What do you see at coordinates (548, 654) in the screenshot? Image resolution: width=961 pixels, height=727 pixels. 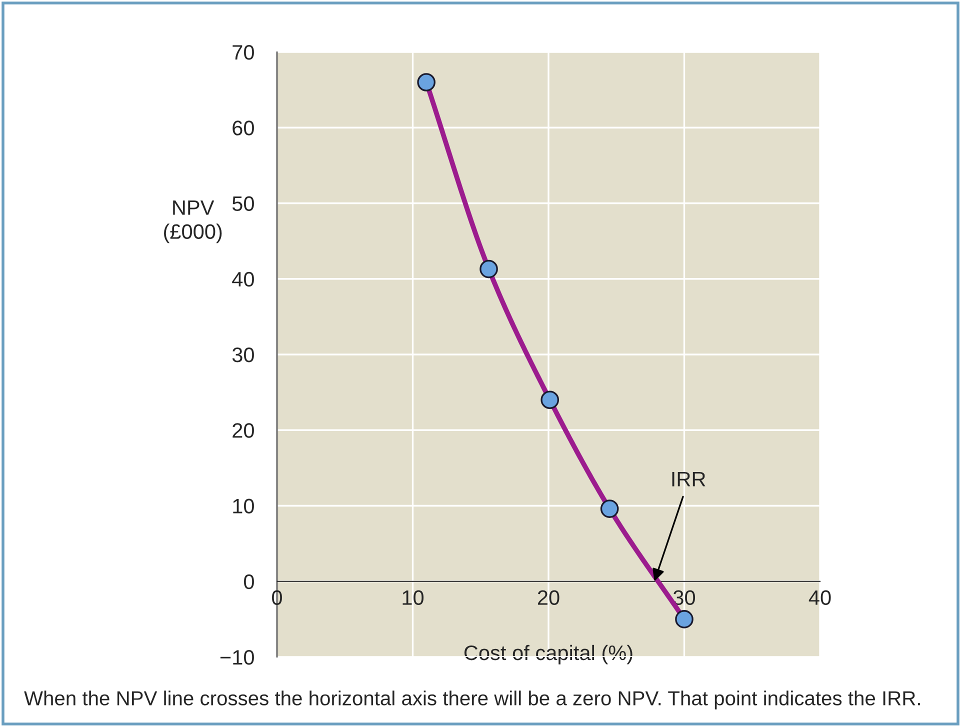 I see `x-axis-title: Cost of capital (%)` at bounding box center [548, 654].